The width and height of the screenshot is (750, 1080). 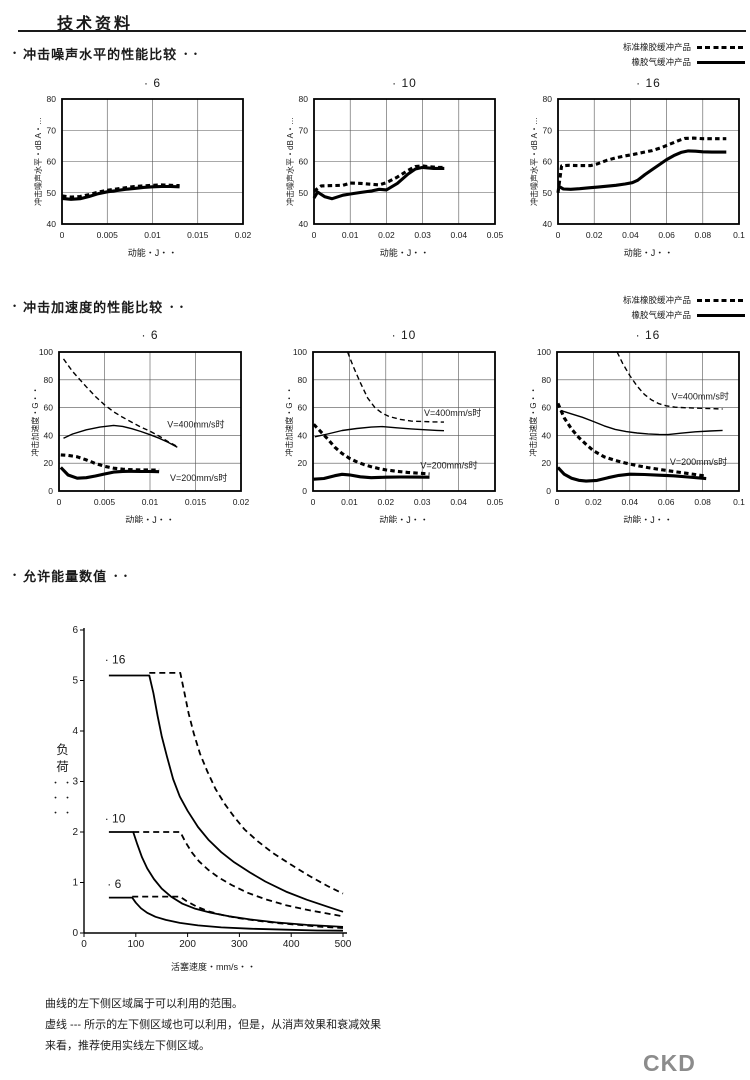 What do you see at coordinates (95, 24) in the screenshot?
I see `page-title: 技术资料` at bounding box center [95, 24].